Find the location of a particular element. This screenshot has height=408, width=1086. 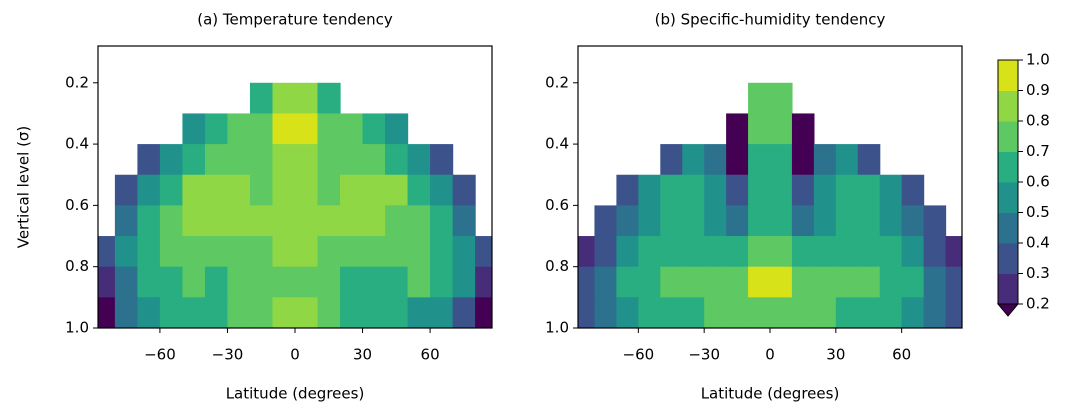

x-tick-label: 30 is located at coordinates (362, 355).